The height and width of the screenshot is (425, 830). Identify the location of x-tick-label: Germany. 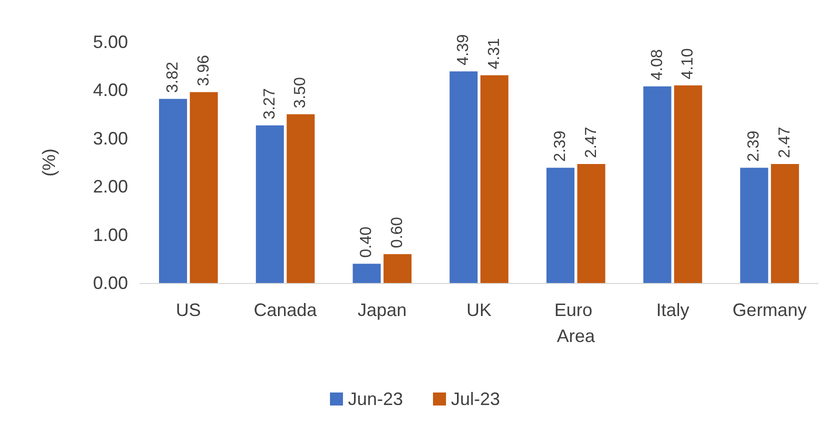
(769, 310).